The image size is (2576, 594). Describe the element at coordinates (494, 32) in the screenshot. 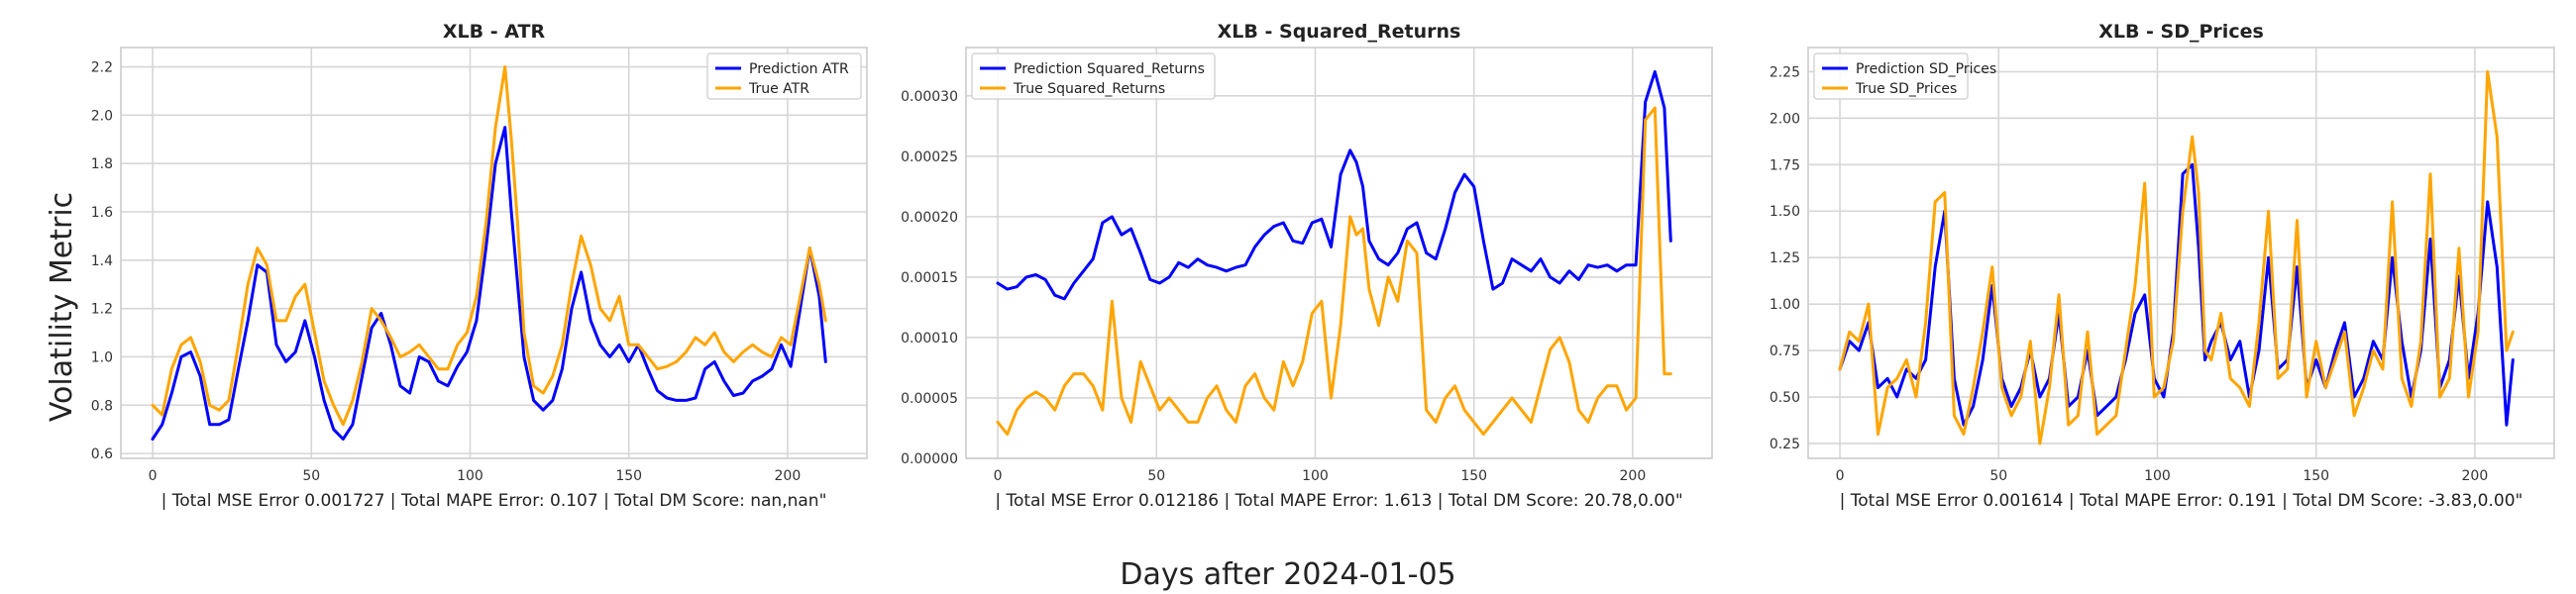

I see `chart-title: XLB - ATR` at that location.